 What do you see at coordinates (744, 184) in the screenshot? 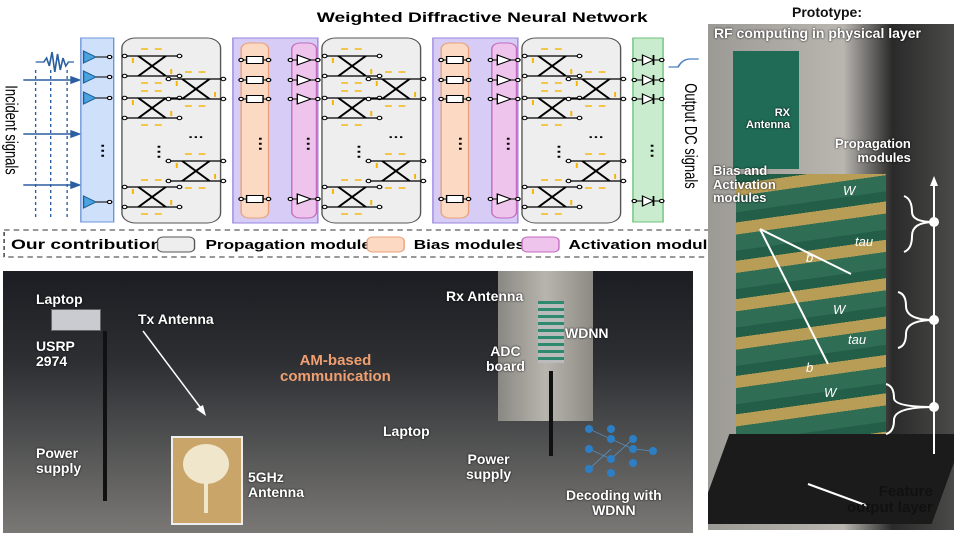
I see `label-bias-activation-modules: Bias and Activation modules` at bounding box center [744, 184].